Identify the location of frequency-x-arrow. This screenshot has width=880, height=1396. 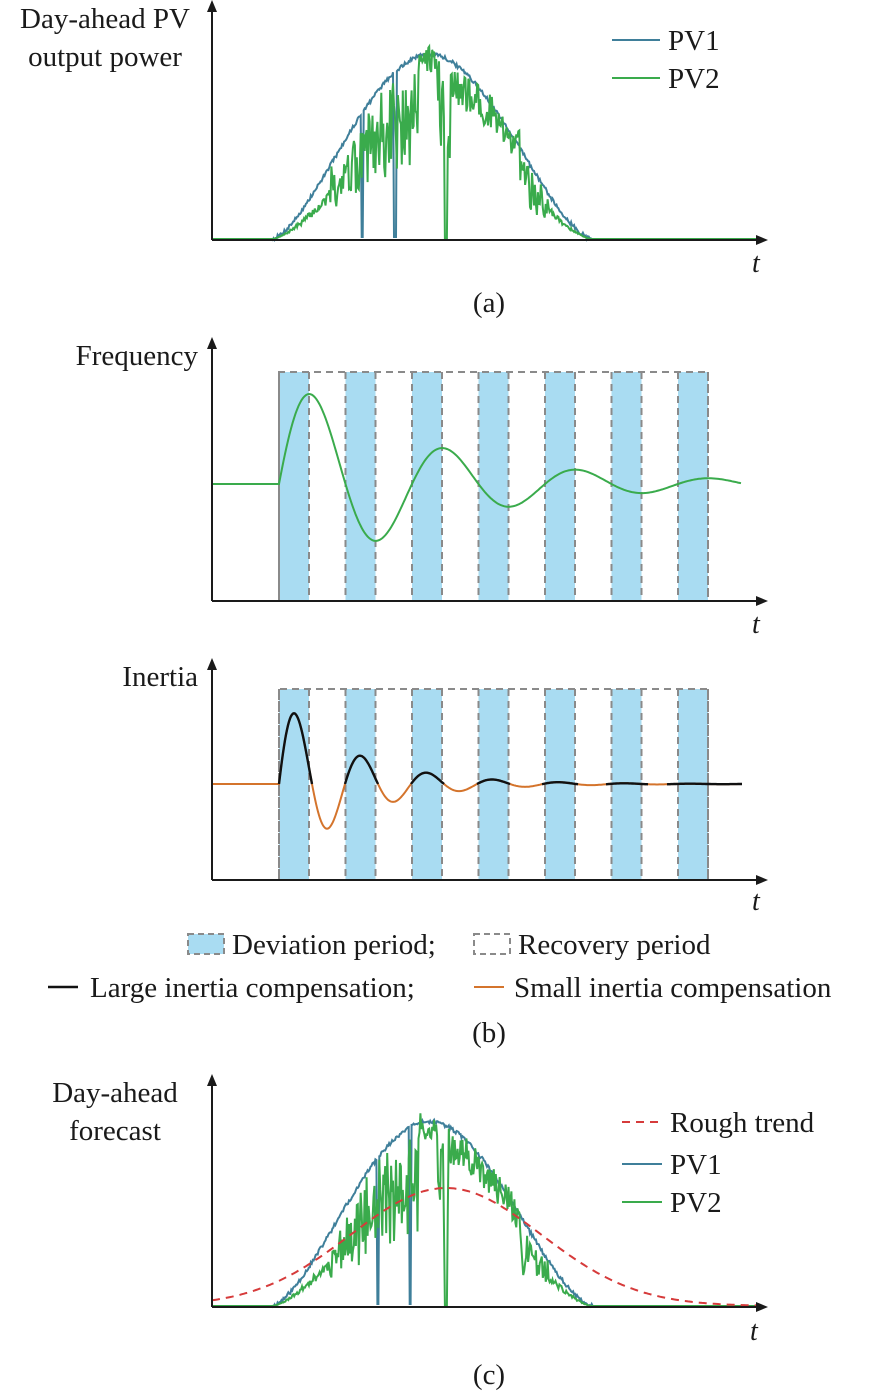
(762, 601).